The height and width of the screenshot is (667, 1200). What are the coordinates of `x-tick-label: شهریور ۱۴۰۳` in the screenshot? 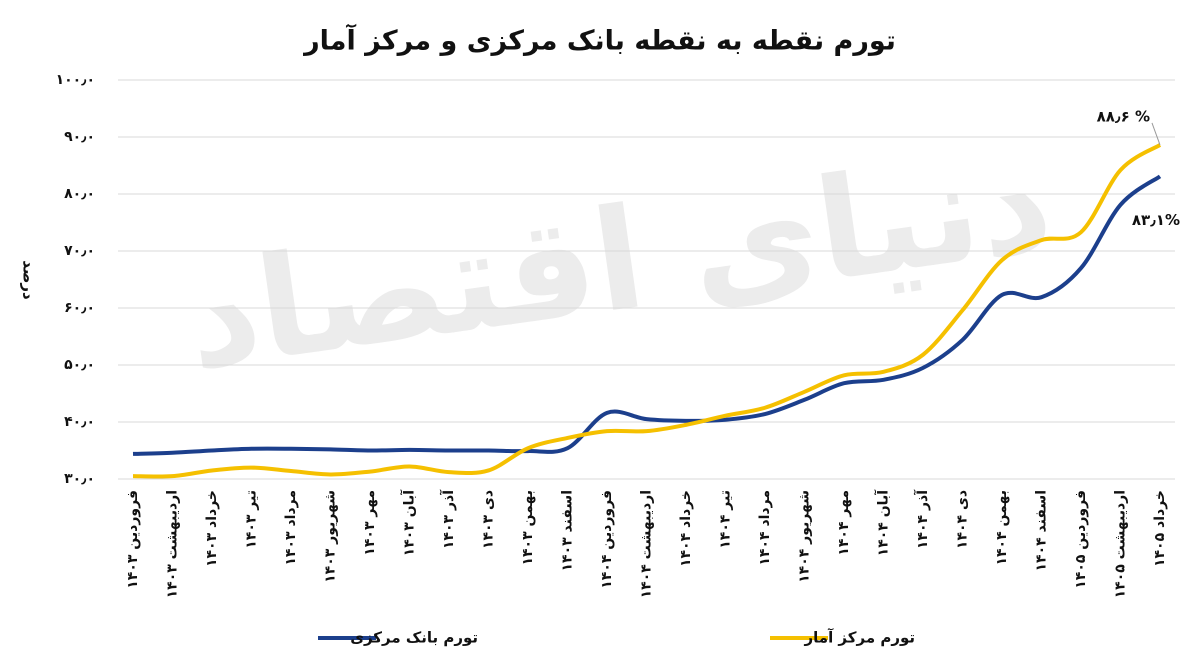 It's located at (331, 536).